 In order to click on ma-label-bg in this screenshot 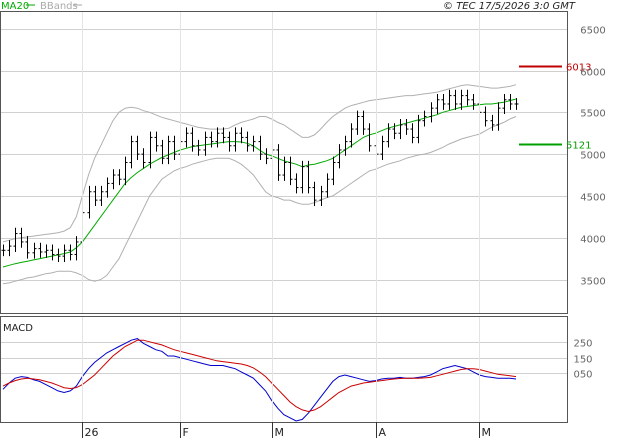, I will do `click(12, 6)`.